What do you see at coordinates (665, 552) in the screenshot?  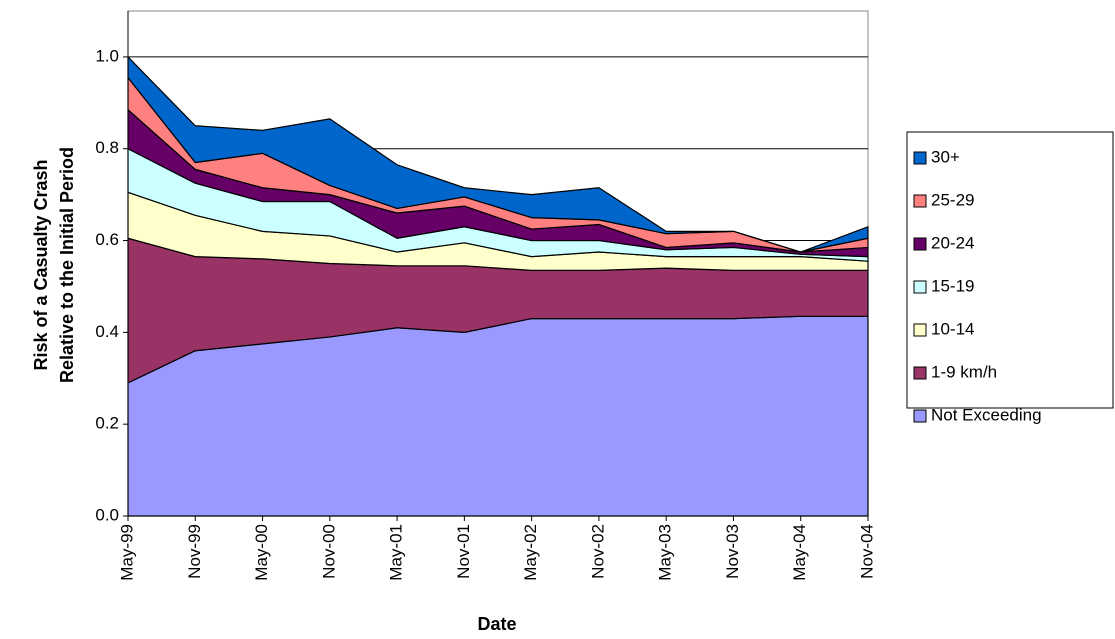 I see `x-tick-label: May-03` at bounding box center [665, 552].